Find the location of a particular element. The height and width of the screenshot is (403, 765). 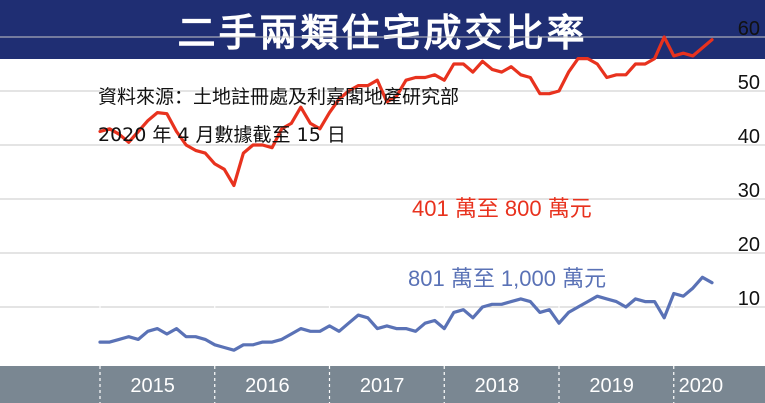

y-tick-label: 40 is located at coordinates (749, 137).